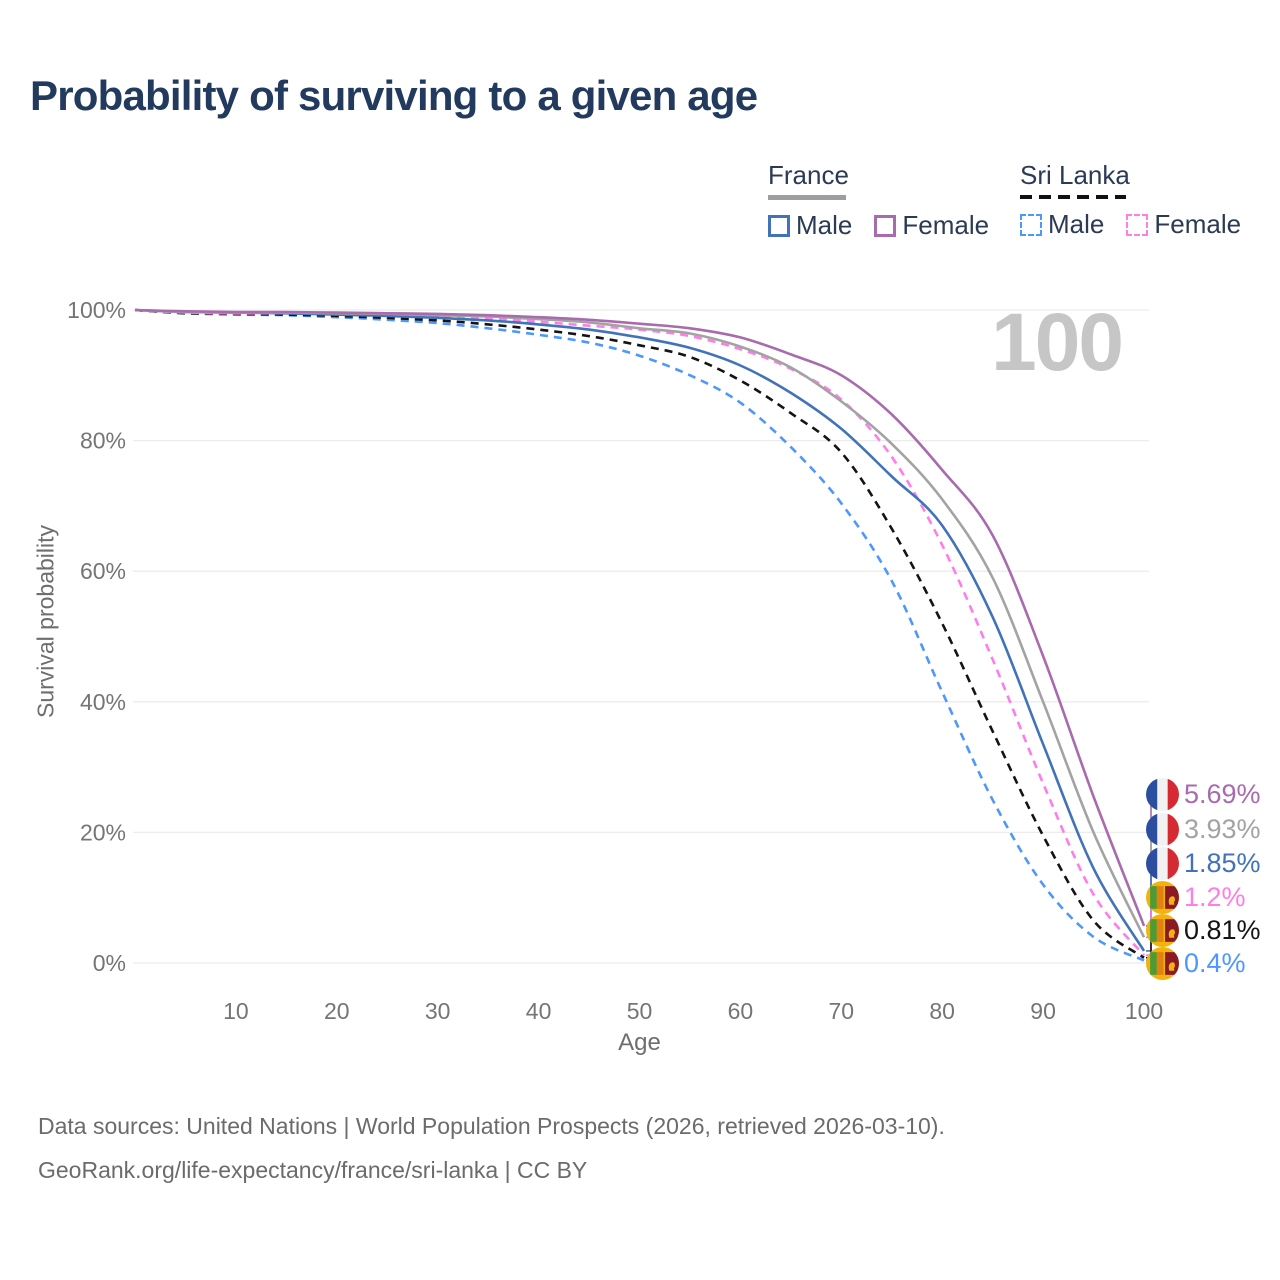  What do you see at coordinates (1137, 224) in the screenshot?
I see `sri-lanka-female-swatch-icon` at bounding box center [1137, 224].